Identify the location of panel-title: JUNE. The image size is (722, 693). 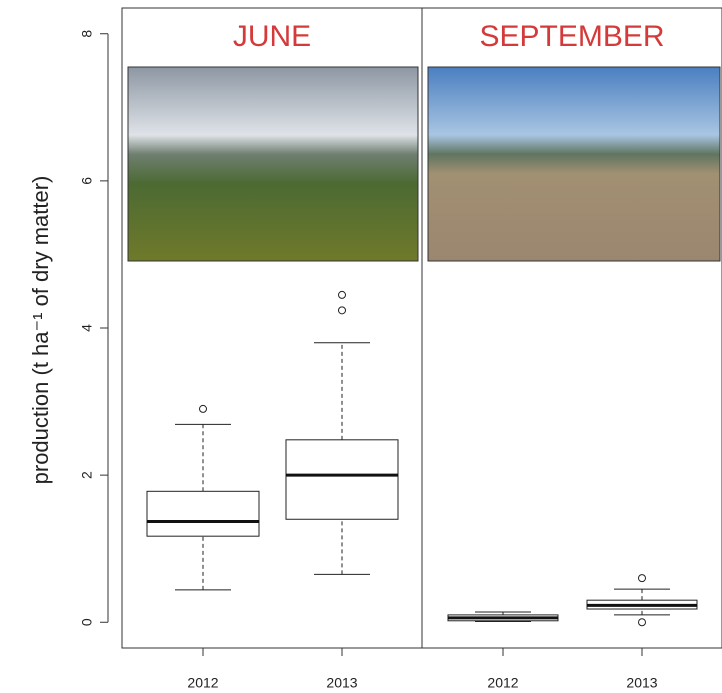
(272, 36).